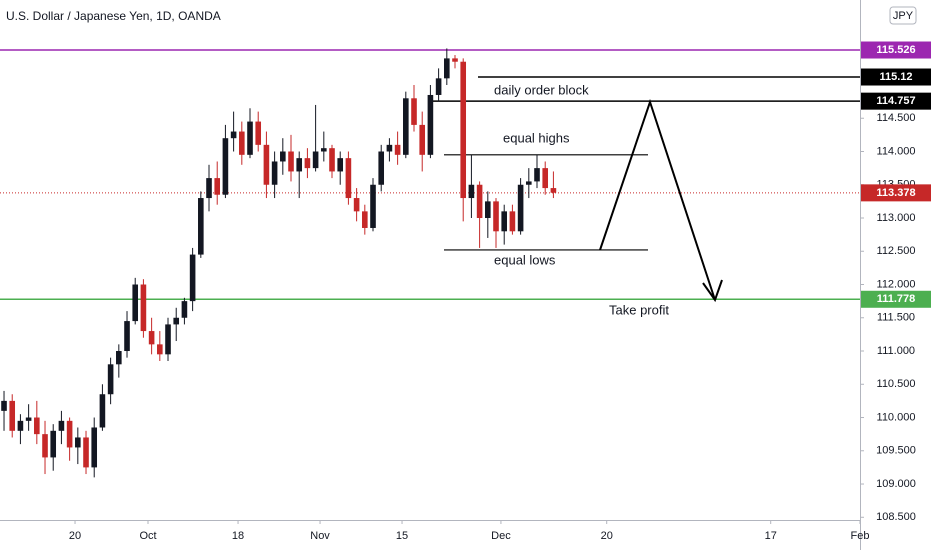 The image size is (932, 550). I want to click on y-tick-label: 108.500, so click(896, 517).